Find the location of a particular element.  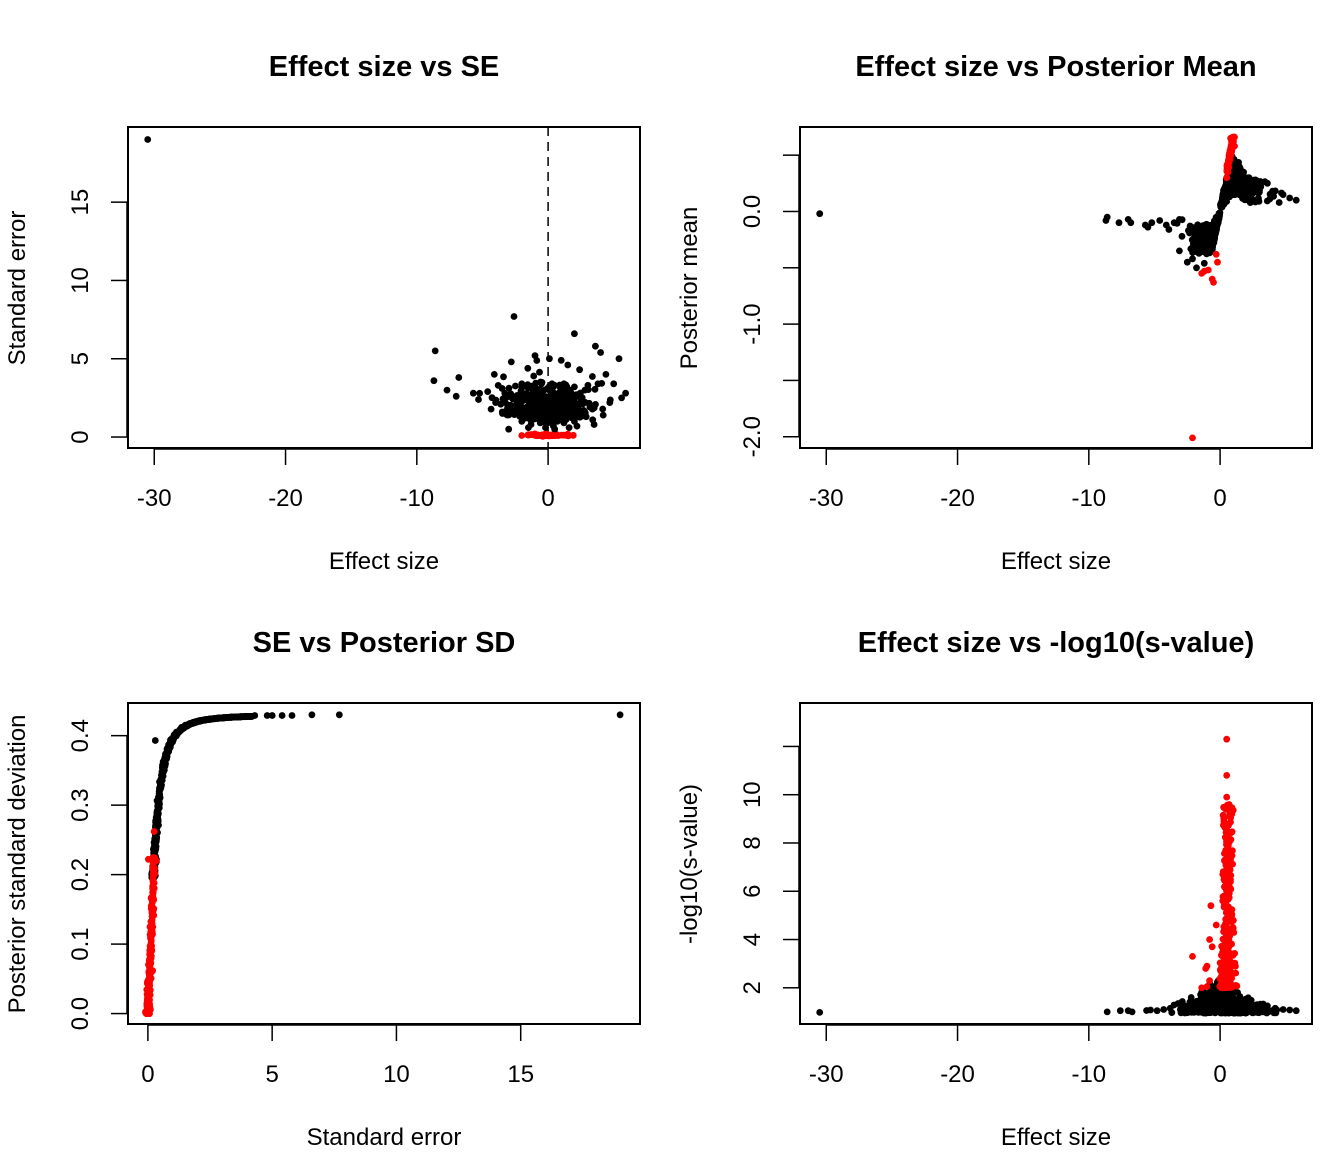

x-tick-label: -20 is located at coordinates (957, 498).